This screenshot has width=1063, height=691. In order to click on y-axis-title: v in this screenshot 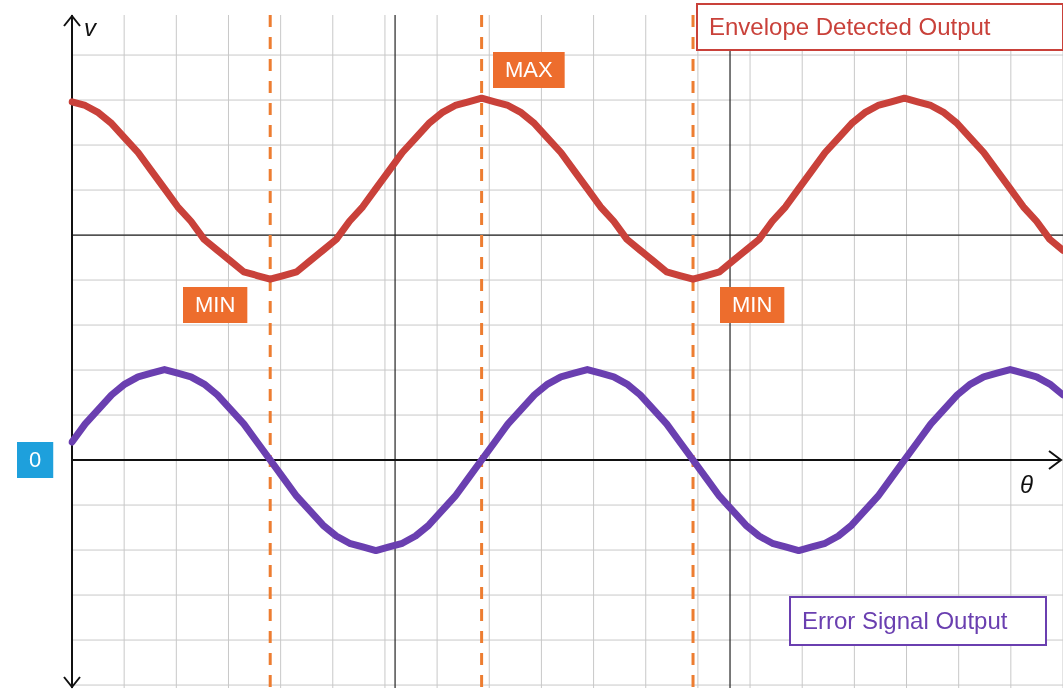, I will do `click(91, 27)`.